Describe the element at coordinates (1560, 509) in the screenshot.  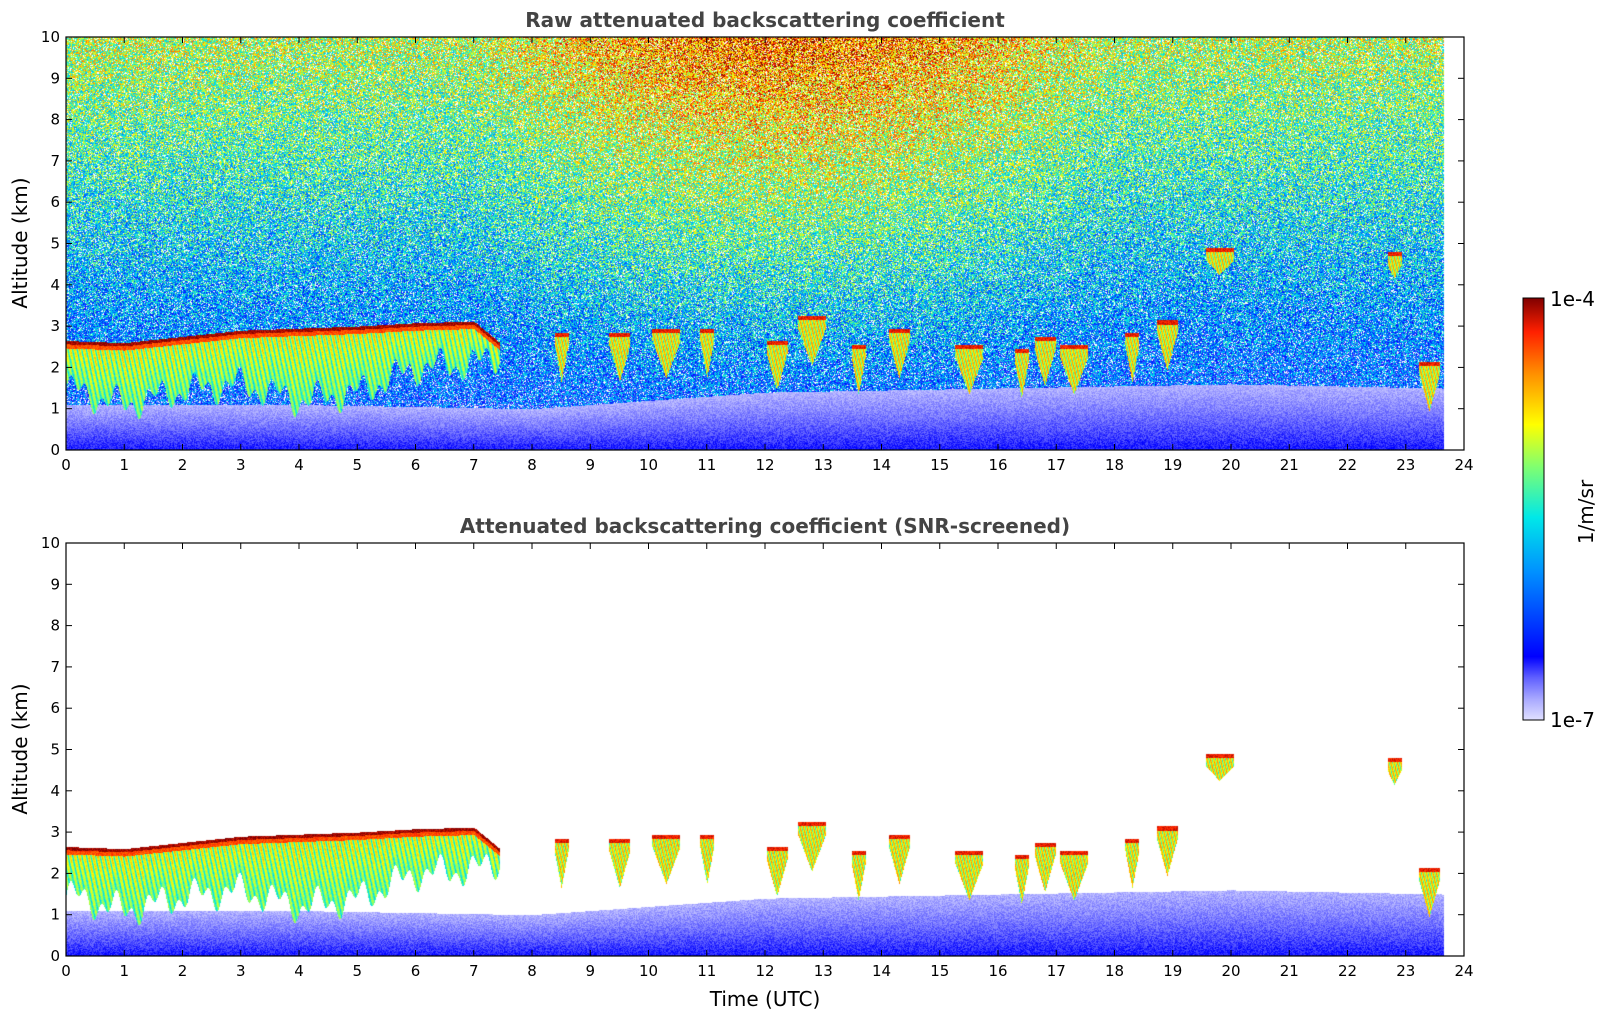
I see `colorbar: 1e-4 1e-7 1/m/sr` at that location.